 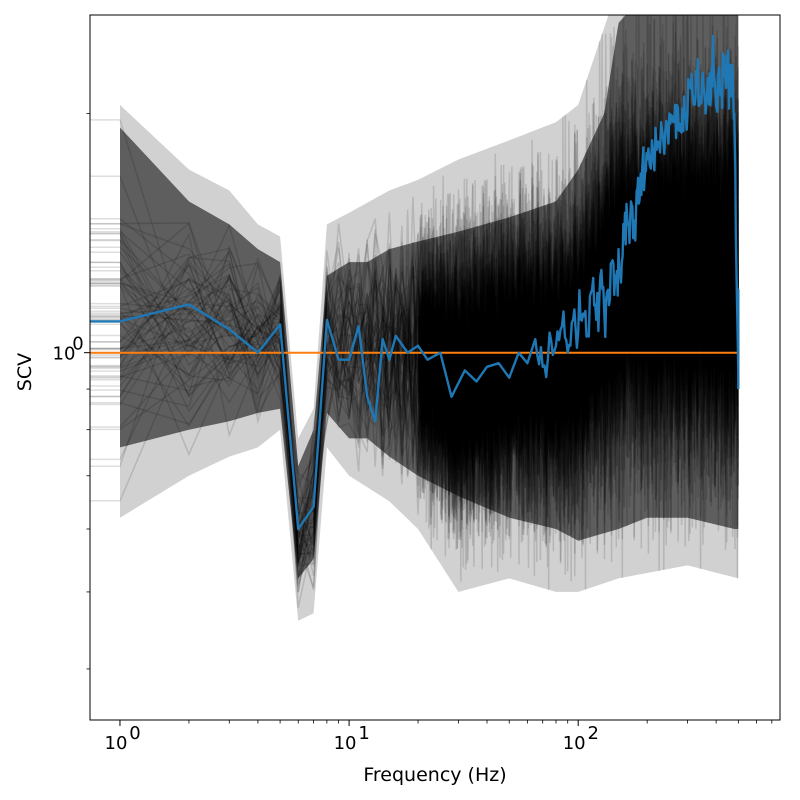 What do you see at coordinates (134, 733) in the screenshot?
I see `x-tick-exponent: 0` at bounding box center [134, 733].